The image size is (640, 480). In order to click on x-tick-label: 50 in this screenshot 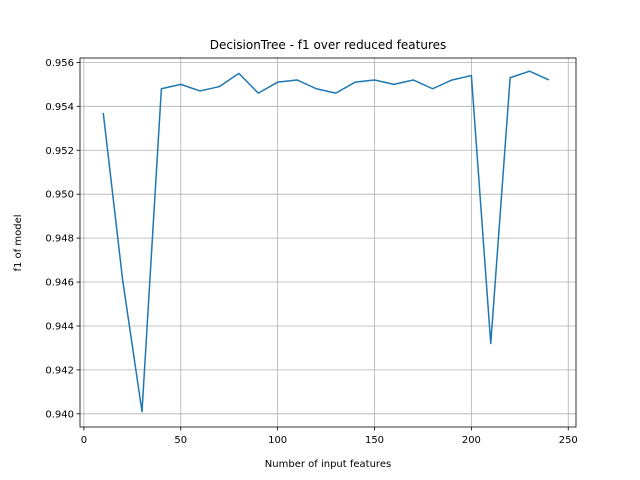, I will do `click(180, 440)`.